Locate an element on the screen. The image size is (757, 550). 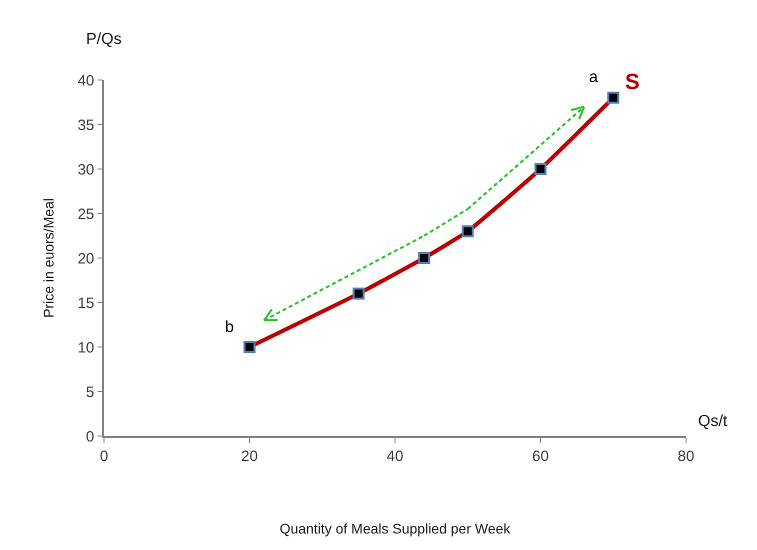
y-tick-label: 20 is located at coordinates (86, 259).